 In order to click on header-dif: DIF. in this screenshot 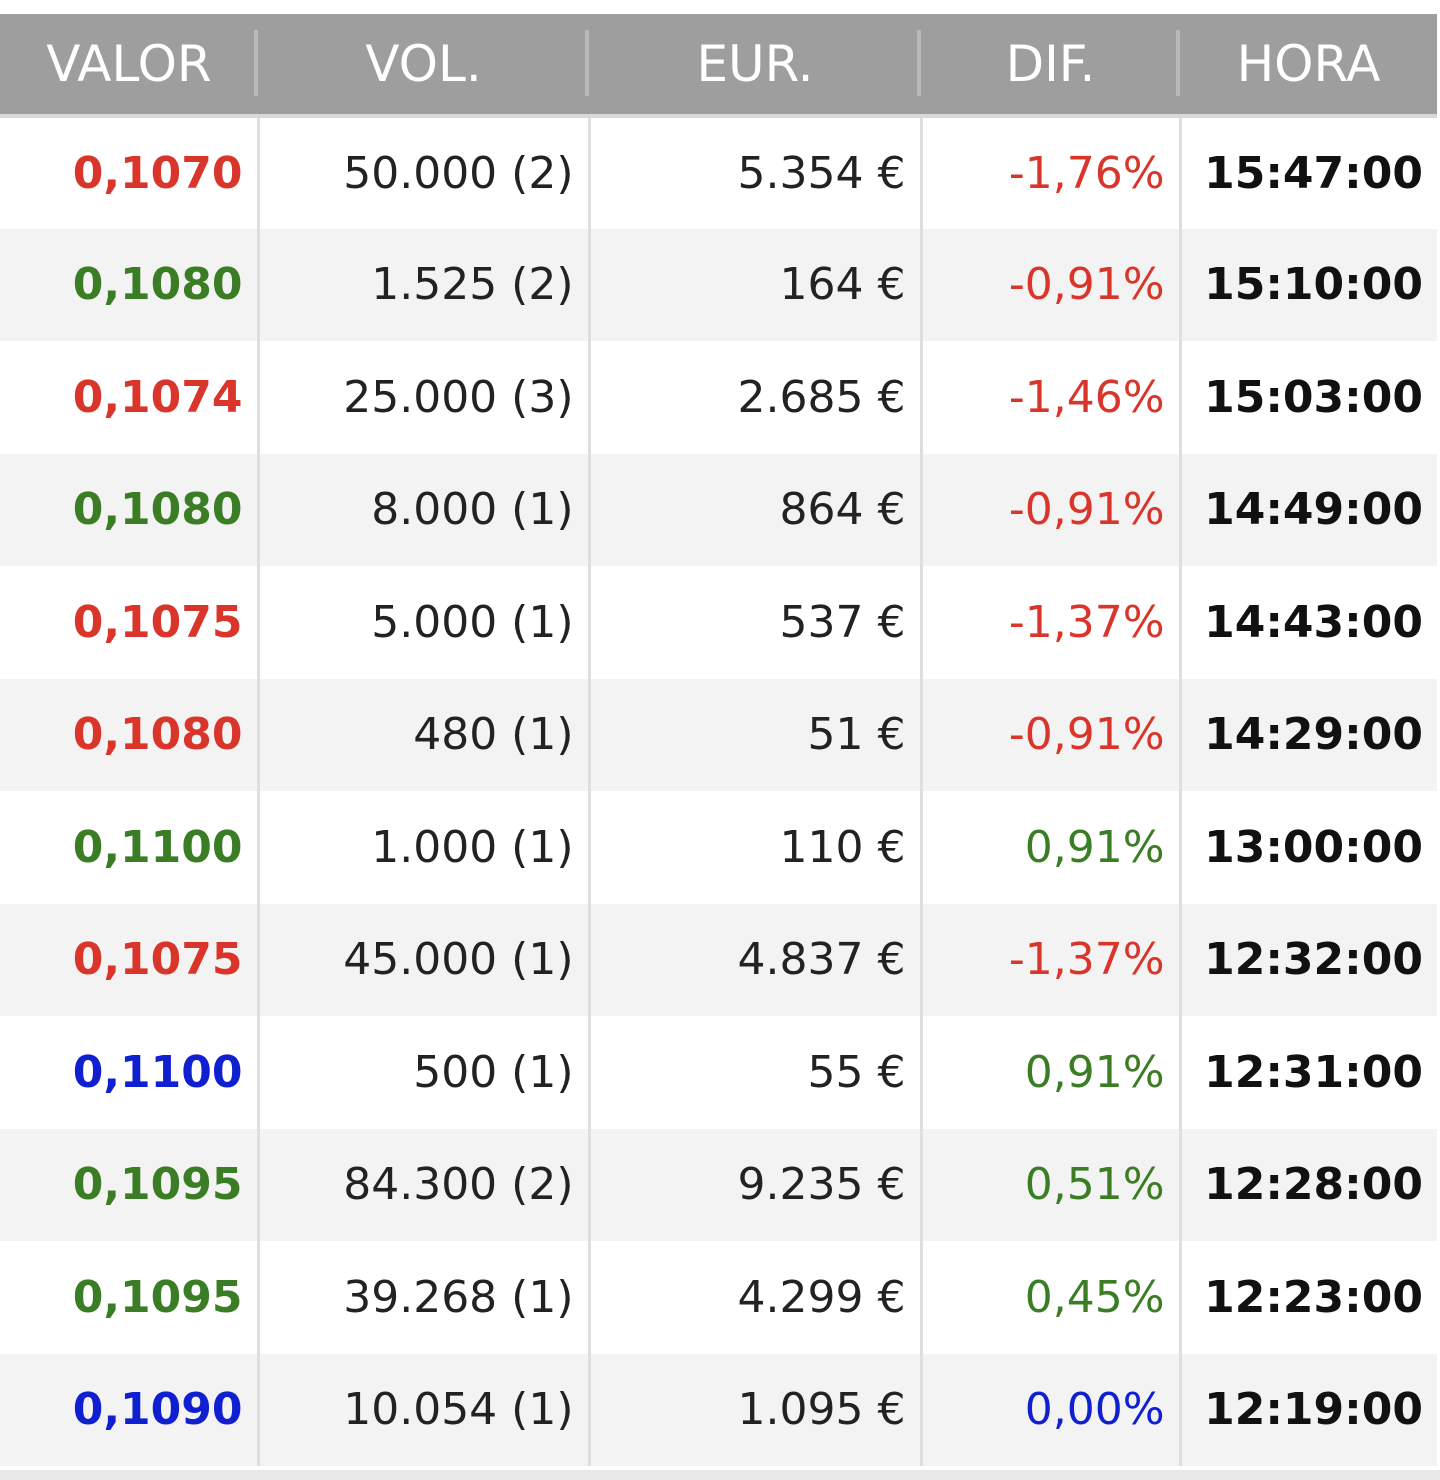, I will do `click(1050, 66)`.